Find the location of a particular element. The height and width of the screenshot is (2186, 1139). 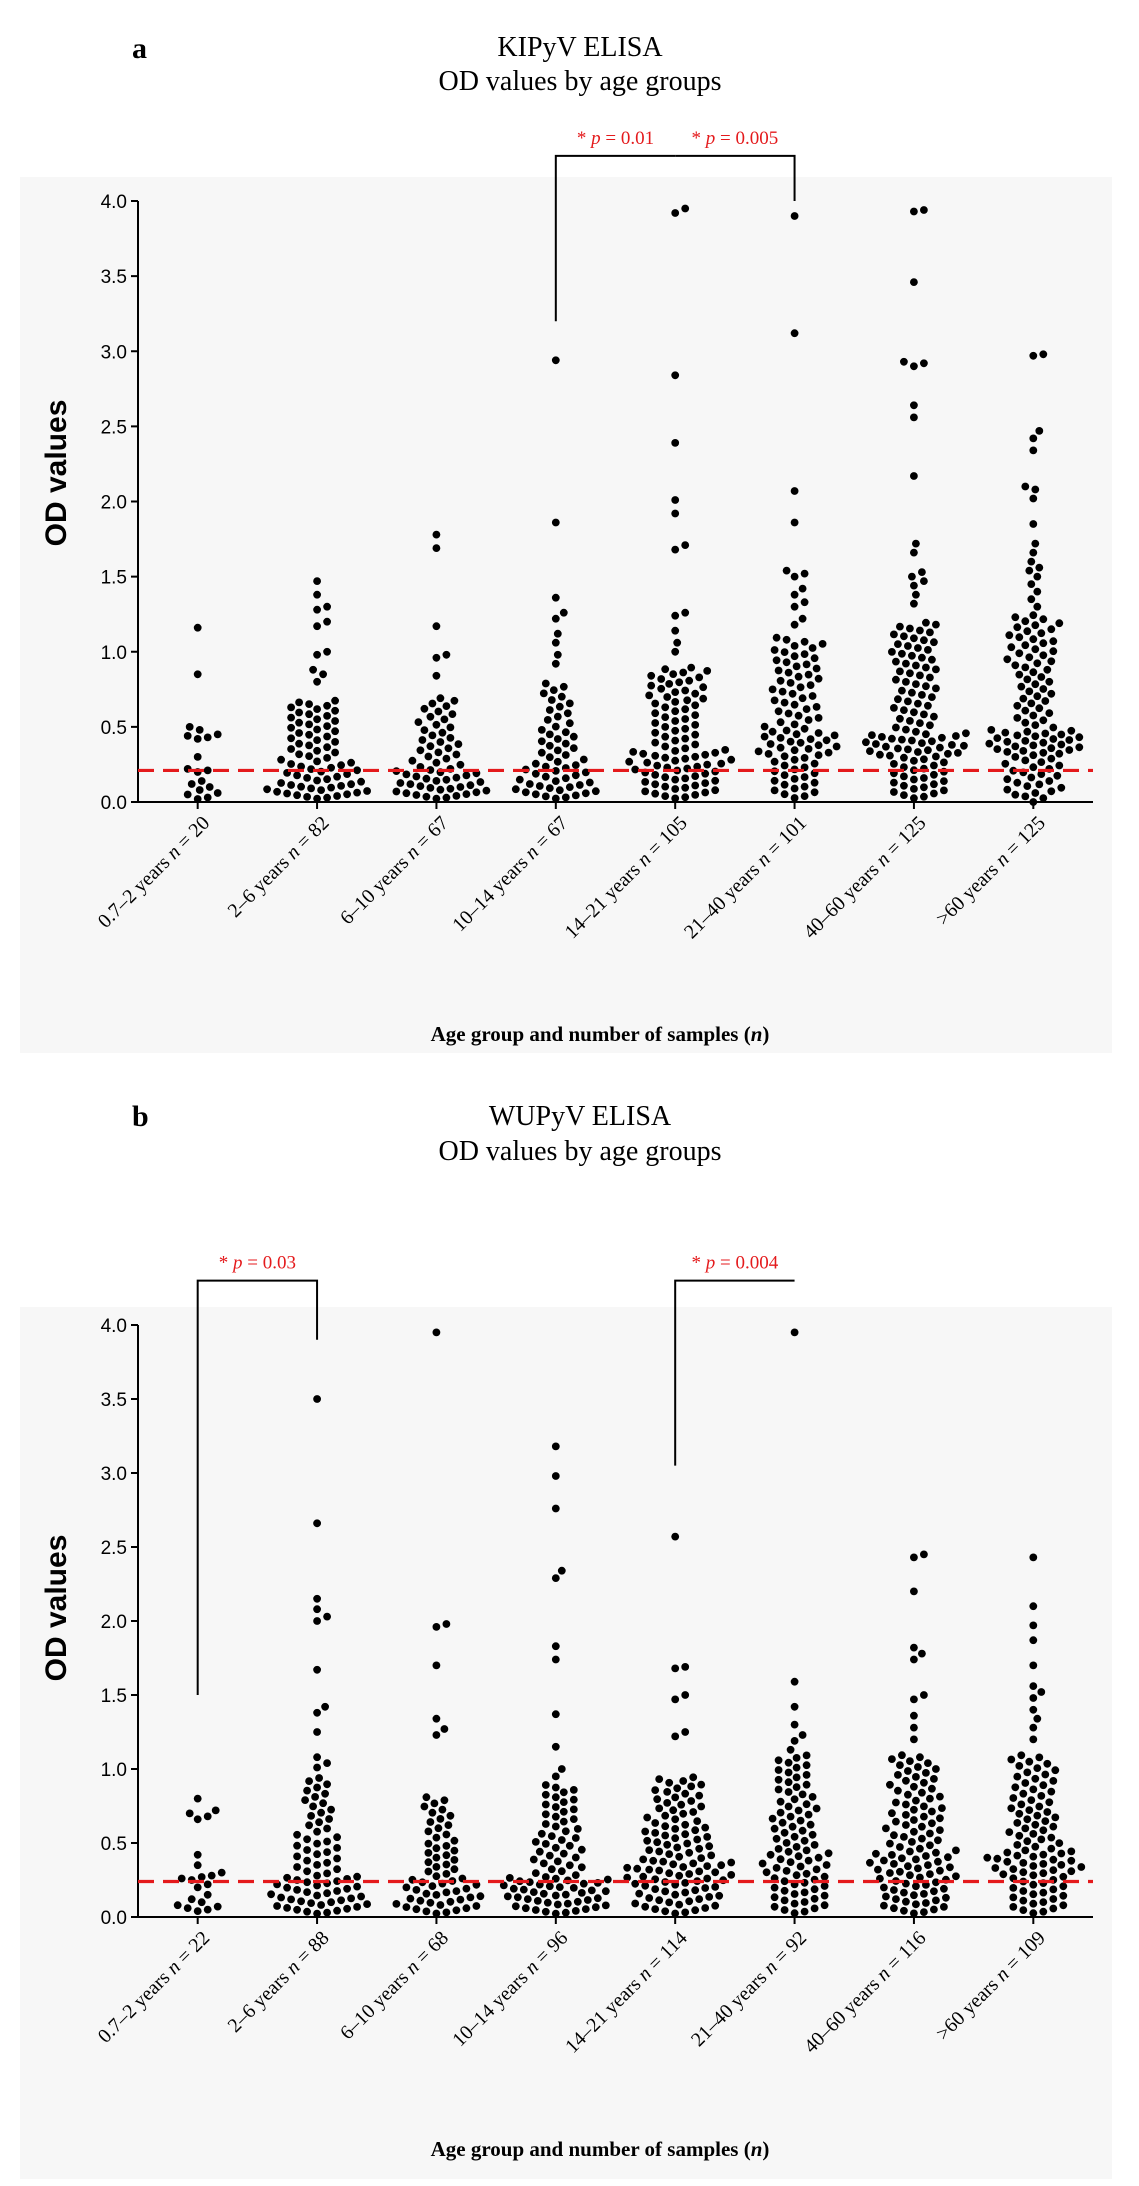

y-tick-label: 1.0 is located at coordinates (114, 1770).